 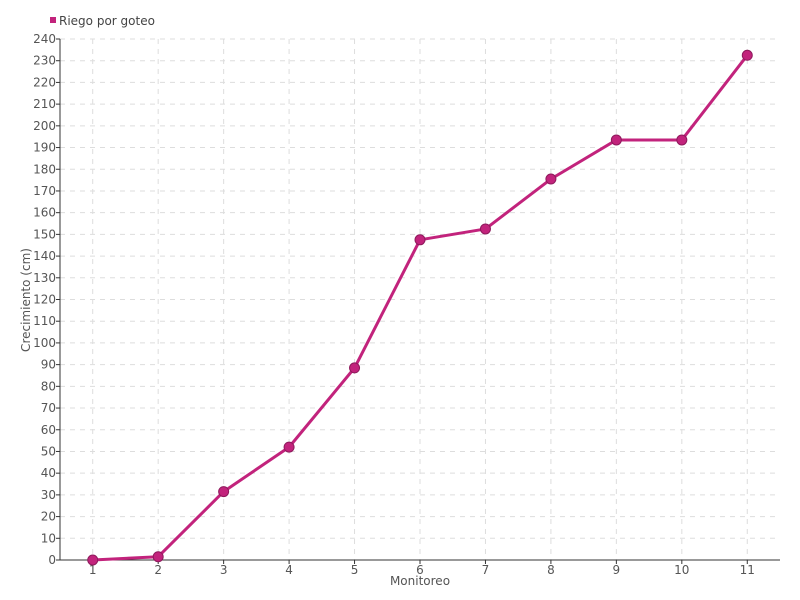 What do you see at coordinates (52, 560) in the screenshot?
I see `y-tick-label: 0` at bounding box center [52, 560].